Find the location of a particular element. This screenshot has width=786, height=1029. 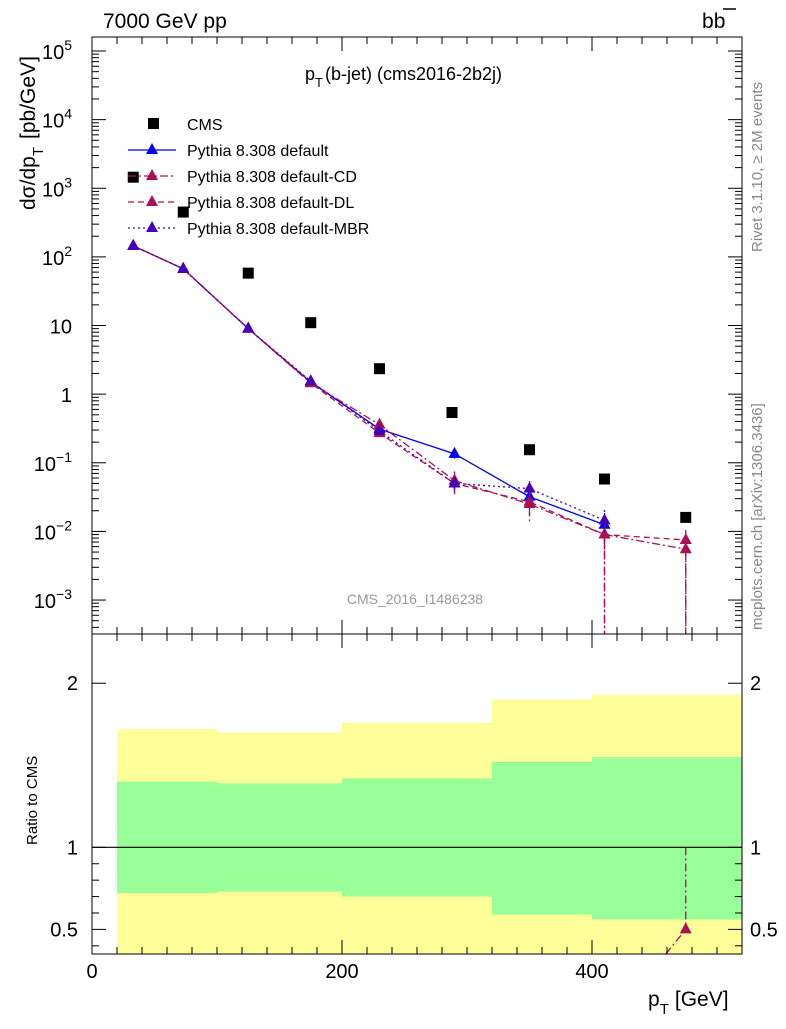

main-ylabel-main: dσ/dp is located at coordinates (28, 183).